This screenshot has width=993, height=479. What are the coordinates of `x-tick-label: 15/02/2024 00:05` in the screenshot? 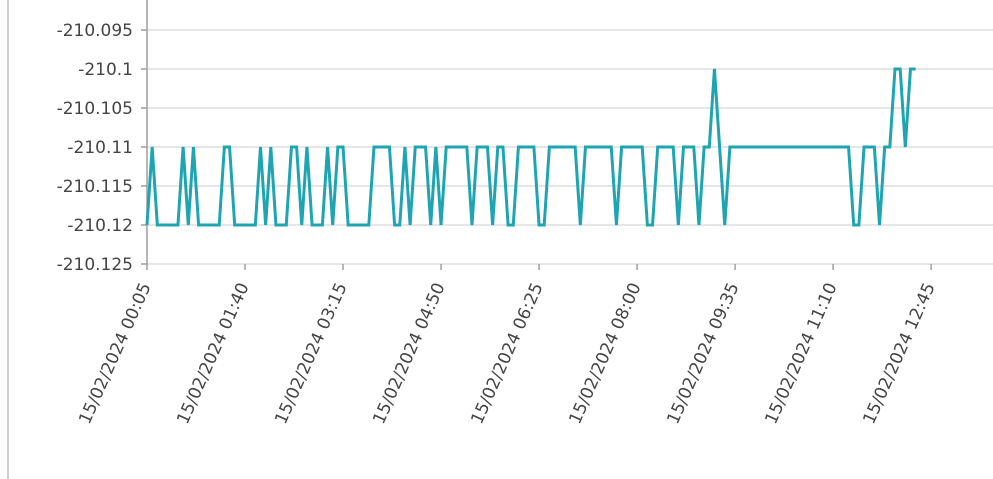 It's located at (115, 353).